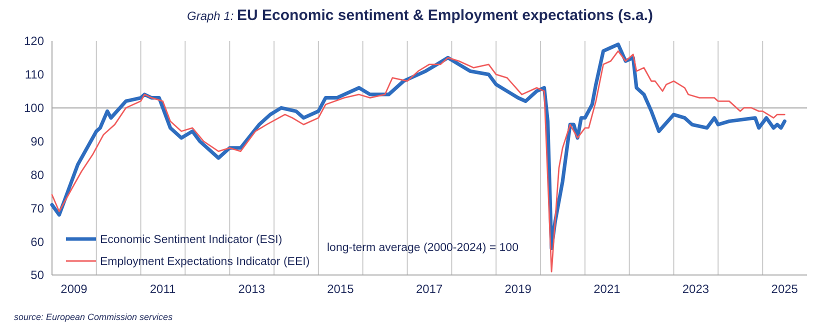  What do you see at coordinates (37, 241) in the screenshot?
I see `y-tick-label: 60` at bounding box center [37, 241].